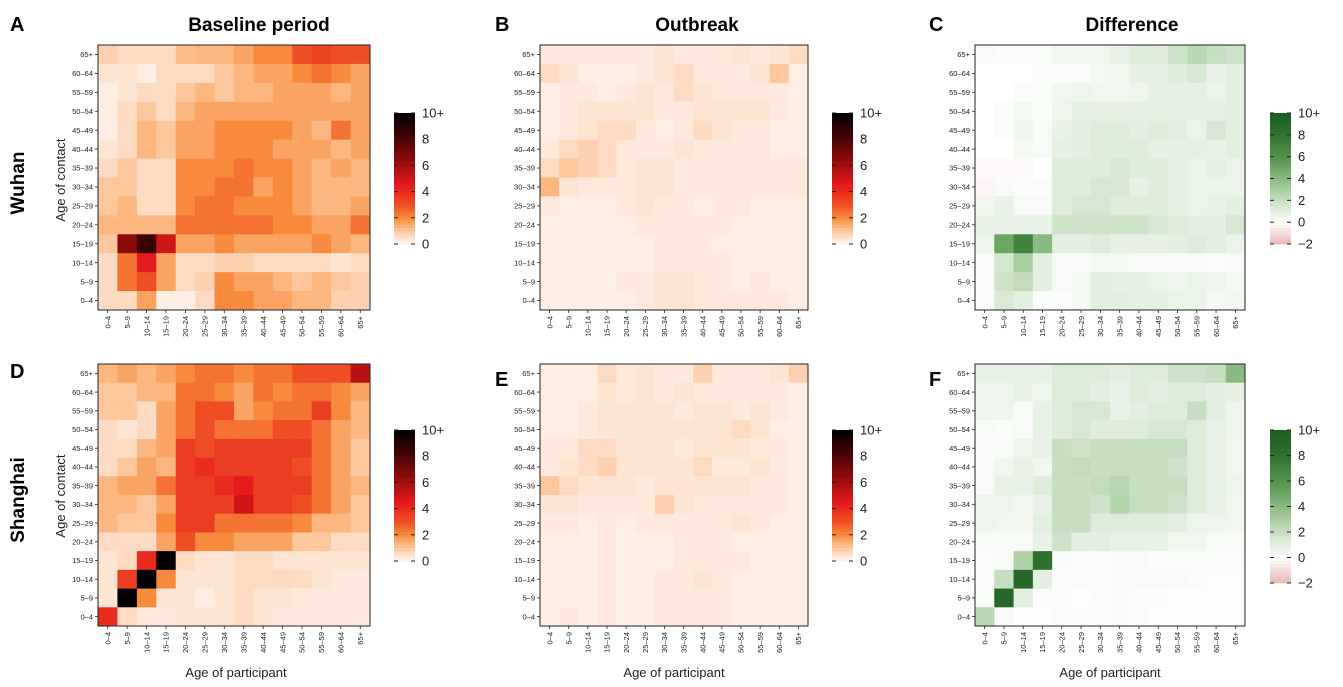 This screenshot has height=687, width=1343. Describe the element at coordinates (963, 598) in the screenshot. I see `y-tick-label: 5–9` at that location.